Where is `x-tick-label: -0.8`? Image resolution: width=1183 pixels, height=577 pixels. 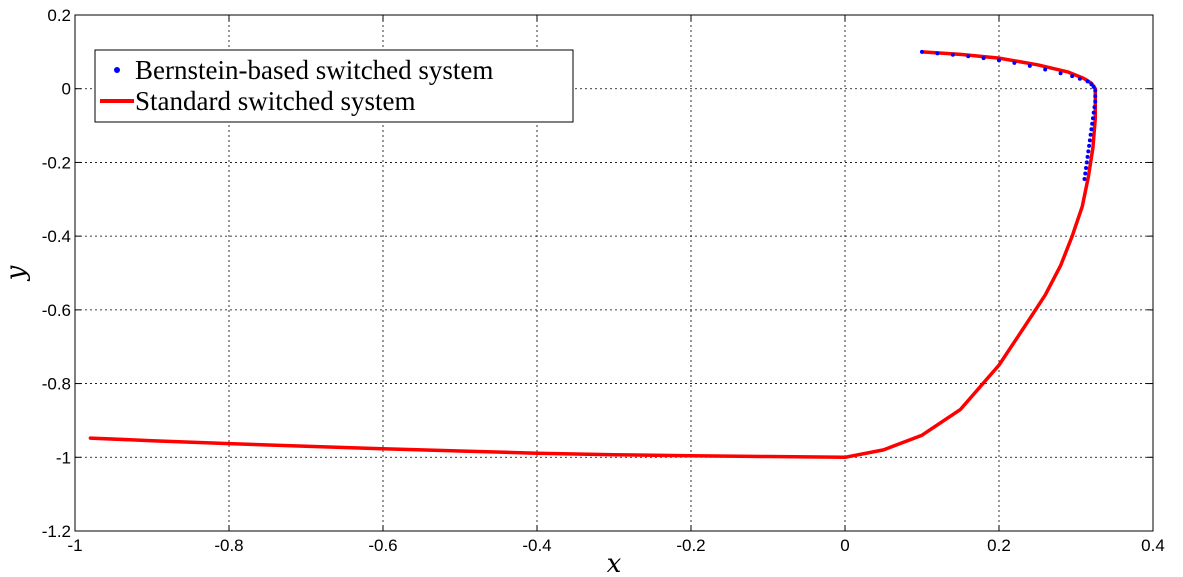 x-tick-label: -0.8 is located at coordinates (228, 545).